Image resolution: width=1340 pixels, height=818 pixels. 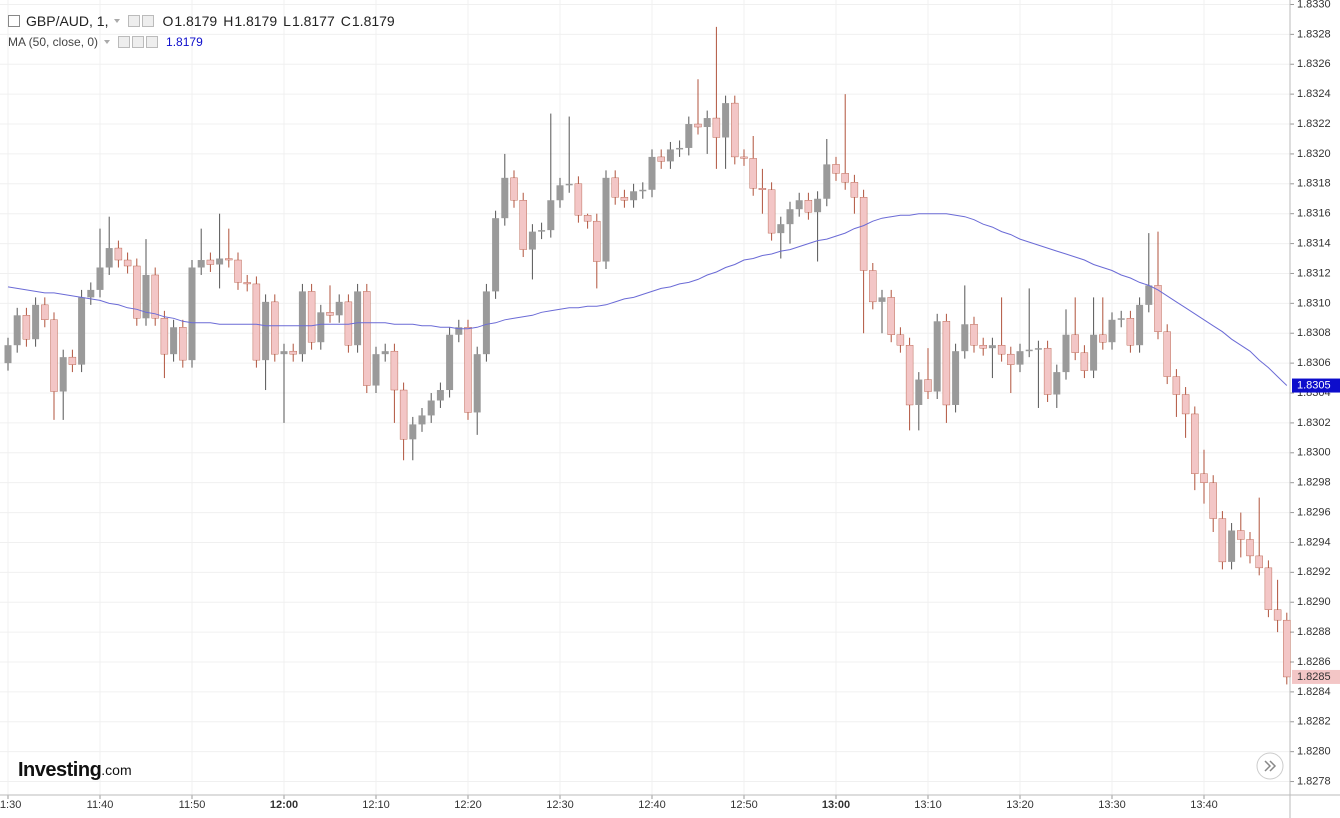 What do you see at coordinates (67, 21) in the screenshot?
I see `symbol-title: GBP/AUD, 1,` at bounding box center [67, 21].